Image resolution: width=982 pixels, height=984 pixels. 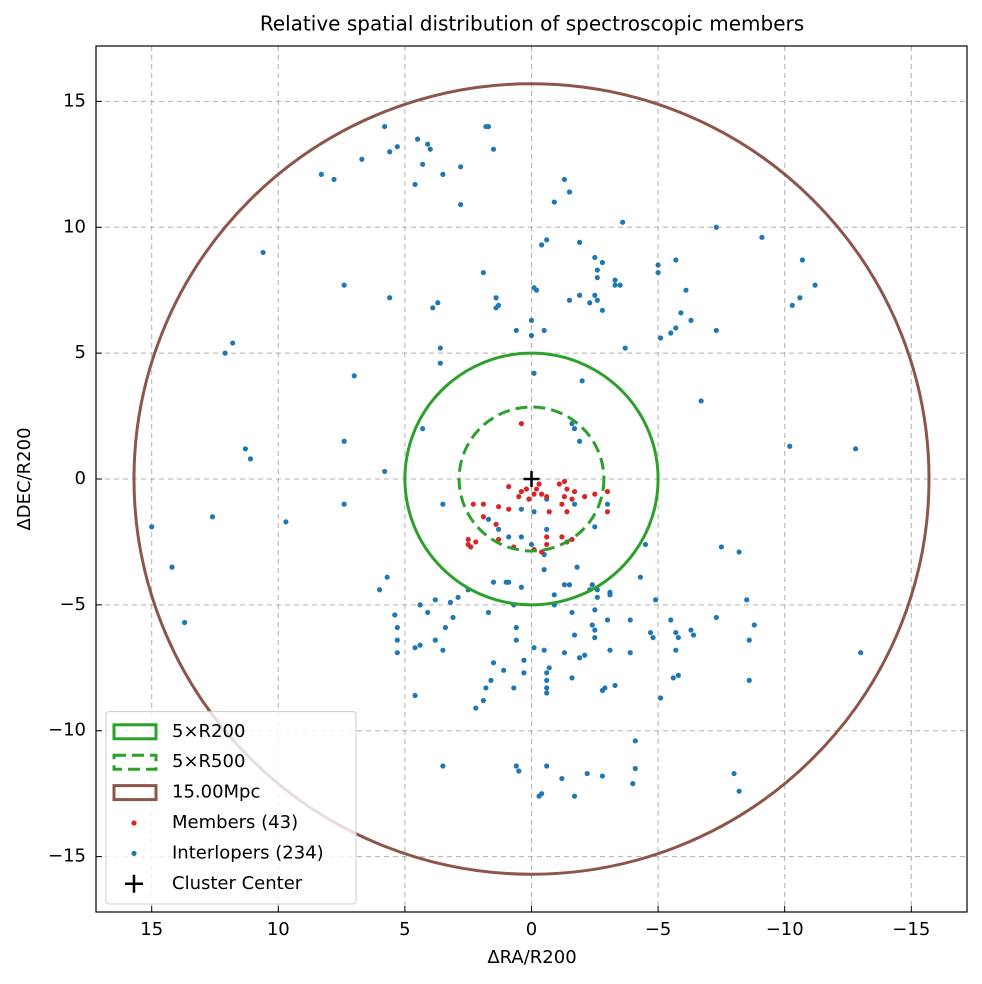 I want to click on legend-box, so click(x=231, y=808).